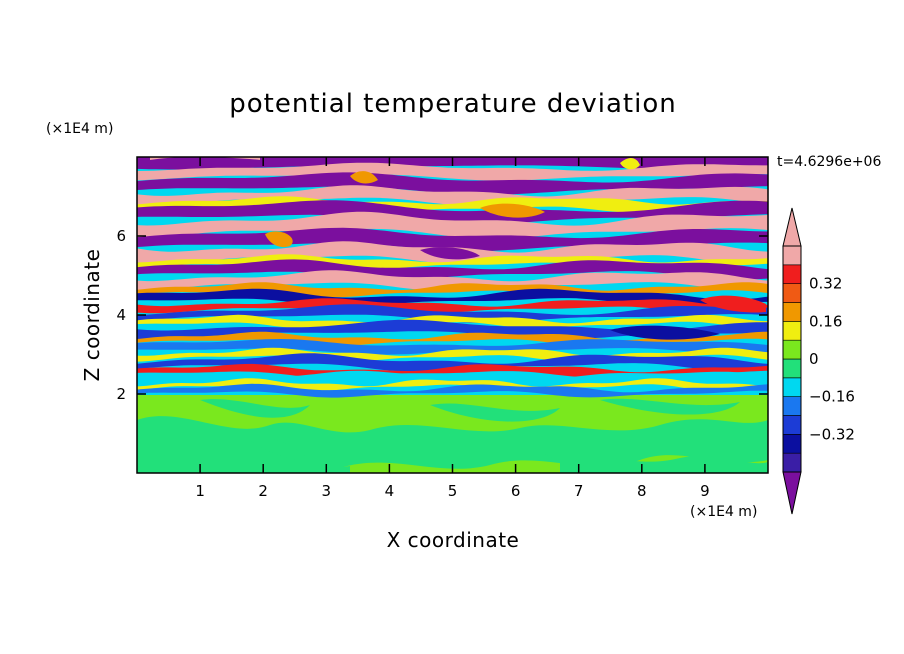 The height and width of the screenshot is (654, 904). What do you see at coordinates (453, 540) in the screenshot?
I see `x-axis-label: X coordinate` at bounding box center [453, 540].